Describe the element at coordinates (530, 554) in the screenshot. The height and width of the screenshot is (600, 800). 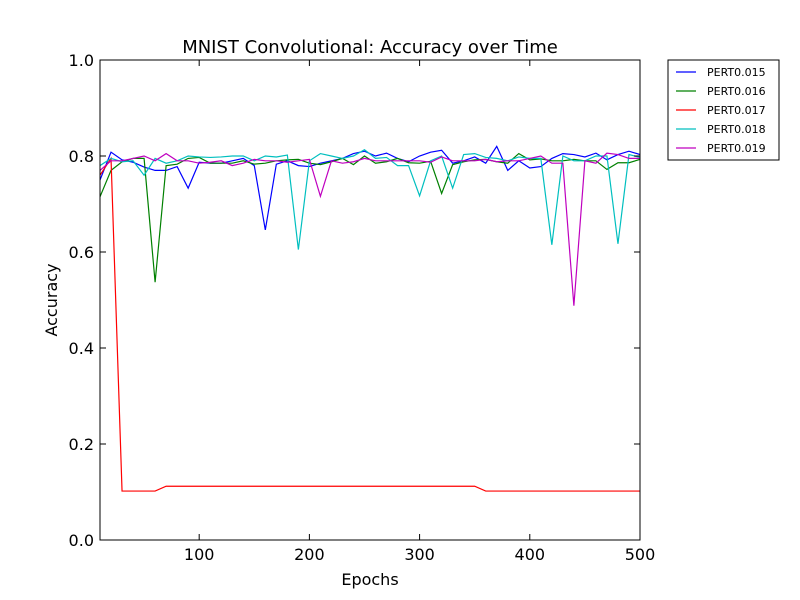
I see `x-tick-label: 400` at that location.